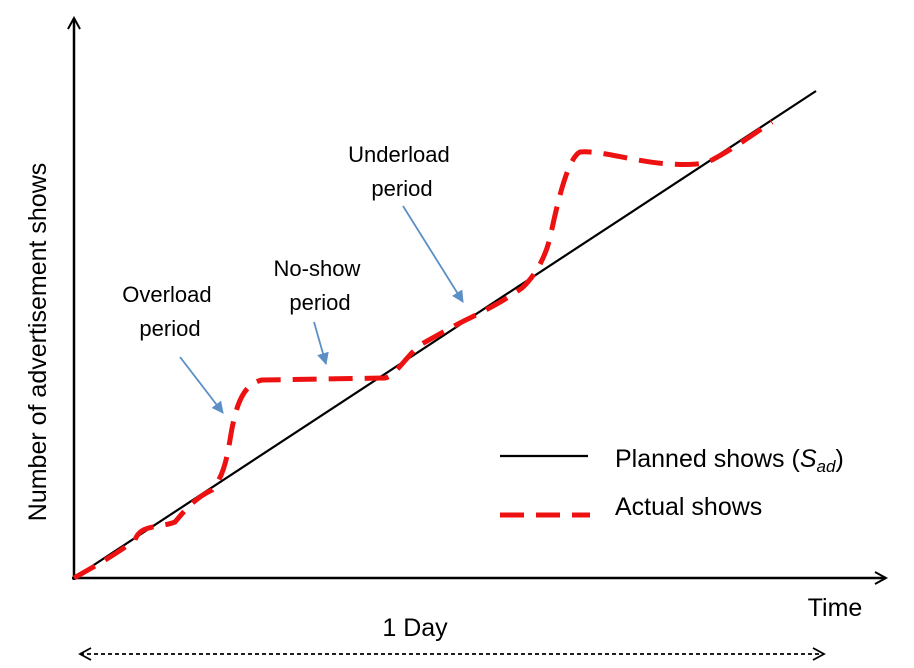  What do you see at coordinates (169, 328) in the screenshot?
I see `overload-label-line2: period` at bounding box center [169, 328].